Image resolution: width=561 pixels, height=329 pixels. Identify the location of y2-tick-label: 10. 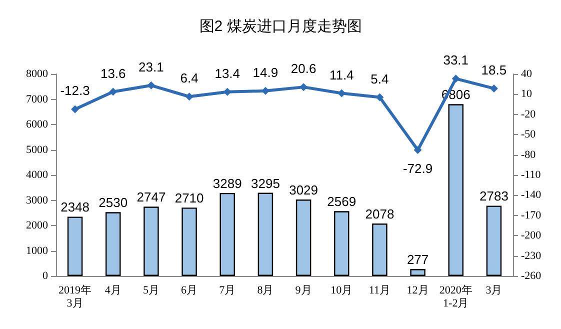
(526, 94).